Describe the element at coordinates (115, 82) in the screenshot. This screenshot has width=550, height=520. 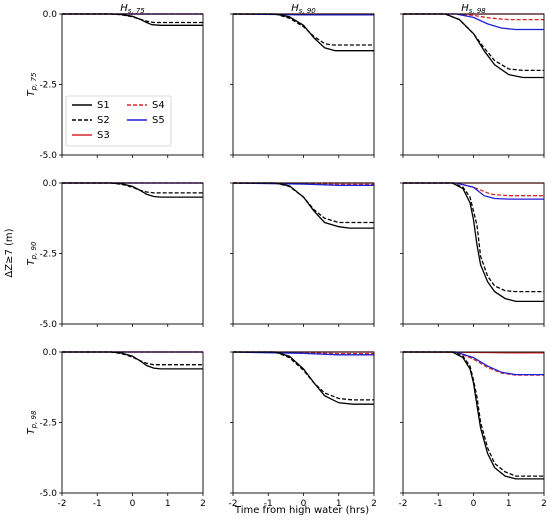
I see `panel-r0-c0: 0.0 -2.5 -5.0 Hs, 75 Tp, 75` at that location.